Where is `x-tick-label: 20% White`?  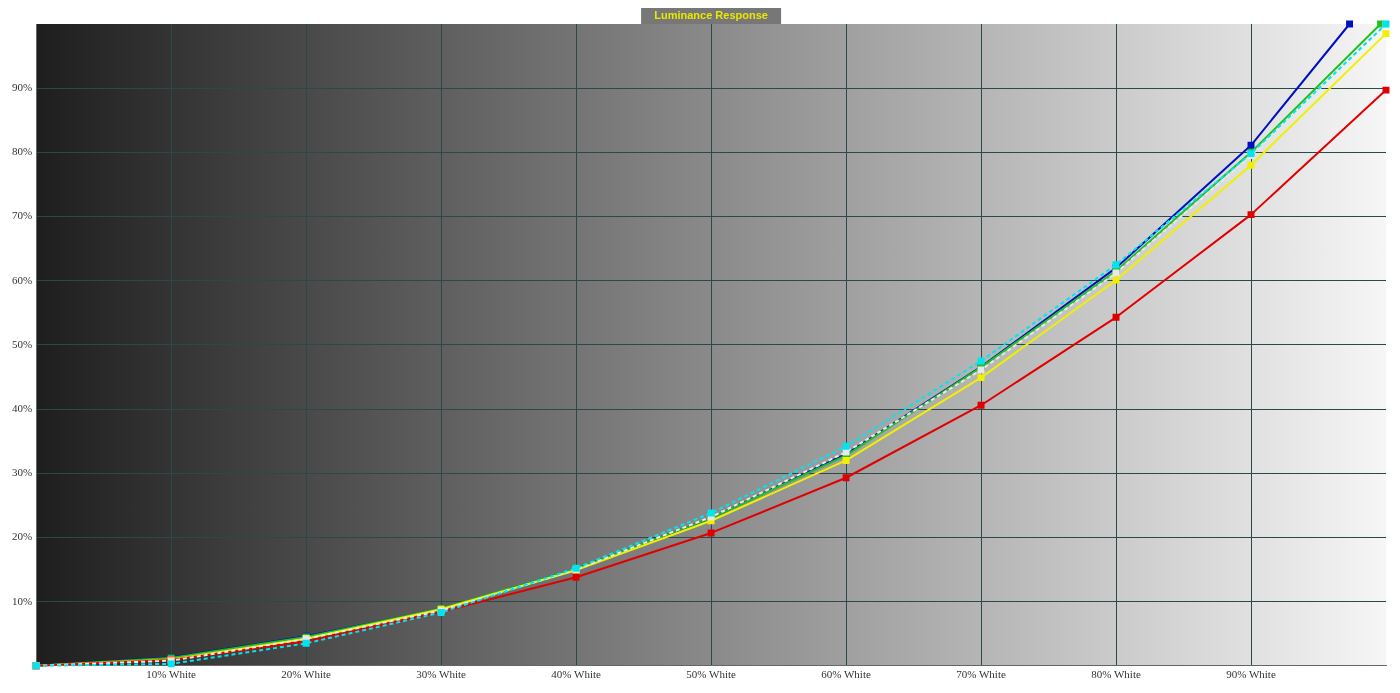
x-tick-label: 20% White is located at coordinates (306, 674).